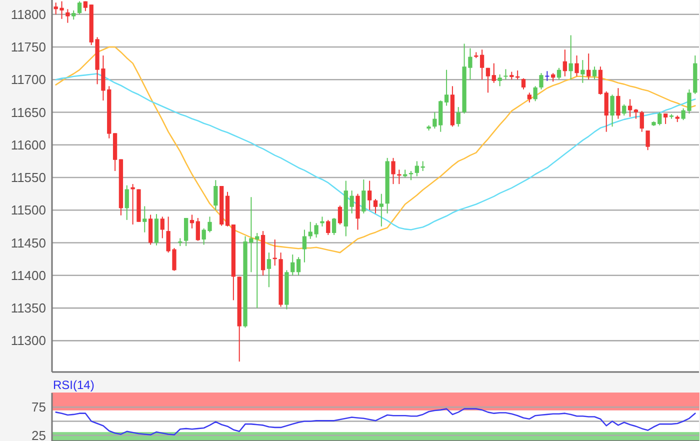 The height and width of the screenshot is (441, 700). Describe the element at coordinates (28, 14) in the screenshot. I see `y-tick-label: 11800` at that location.